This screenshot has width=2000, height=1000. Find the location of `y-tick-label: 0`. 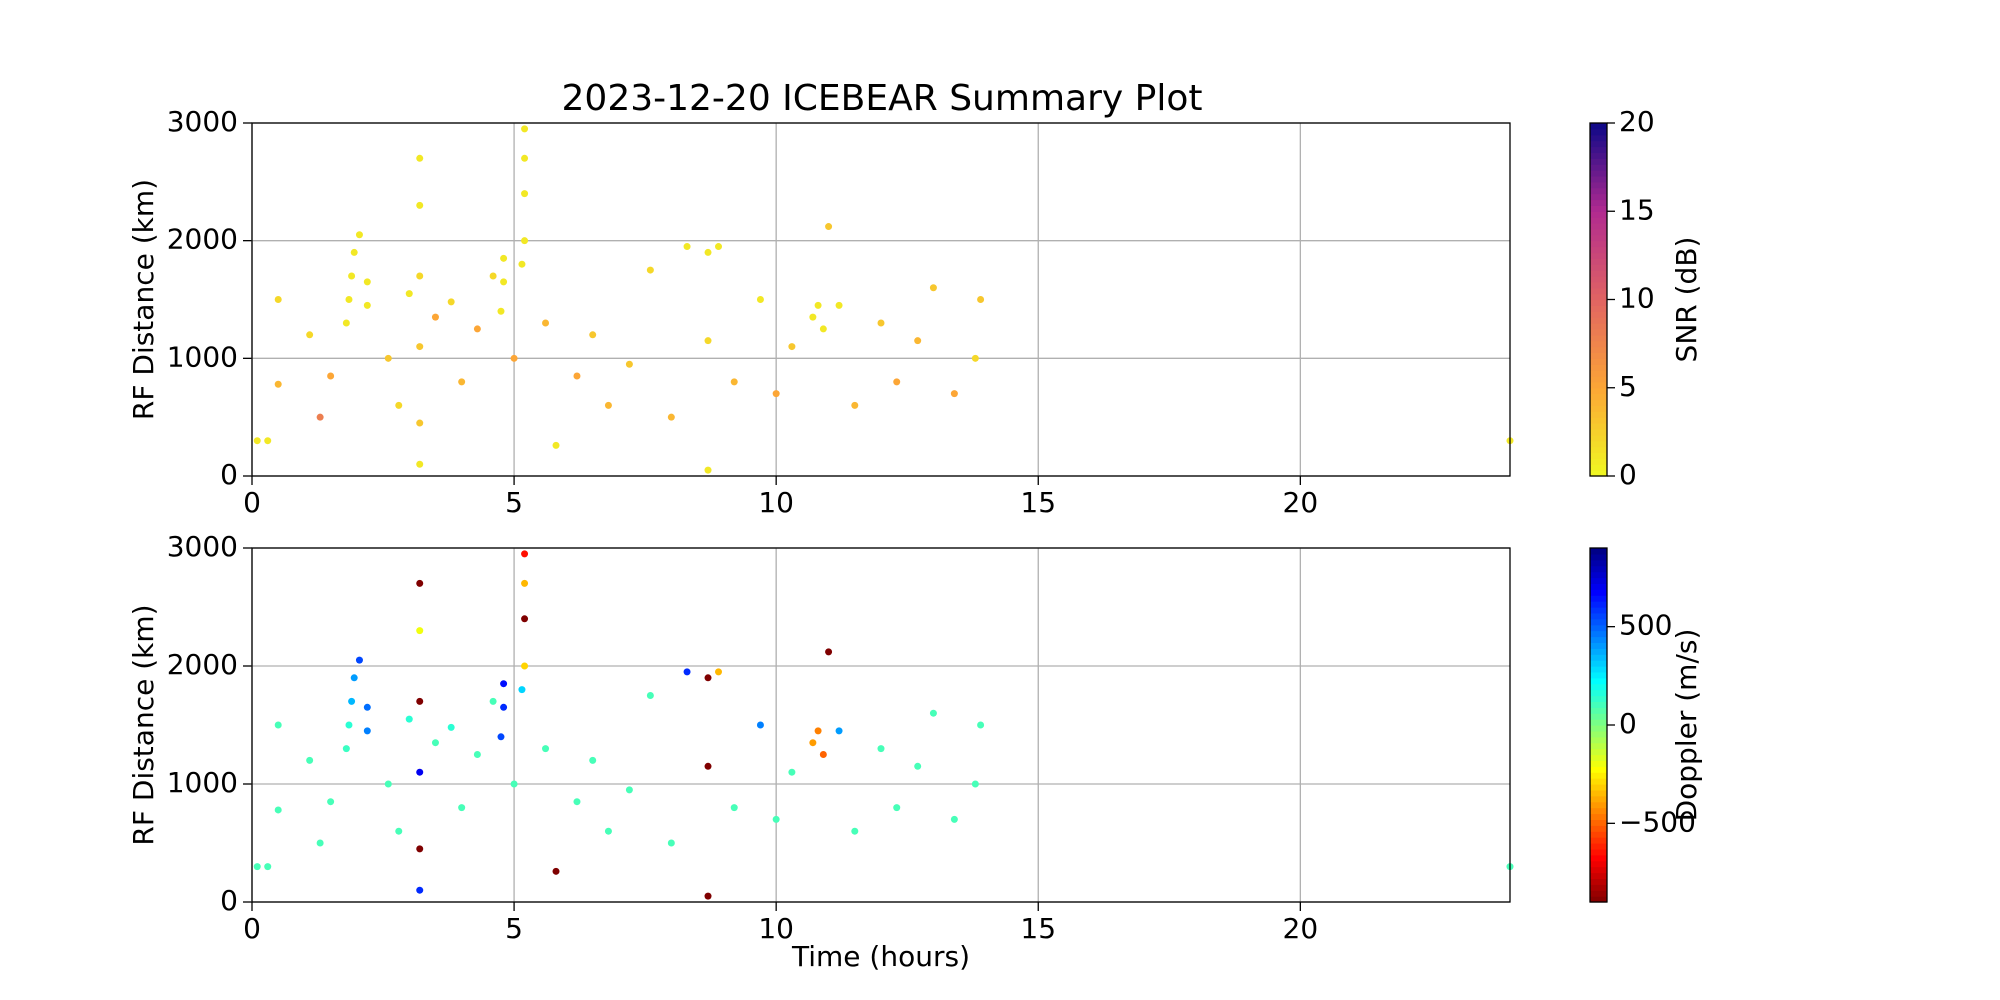

y-tick-label: 0 is located at coordinates (229, 900).